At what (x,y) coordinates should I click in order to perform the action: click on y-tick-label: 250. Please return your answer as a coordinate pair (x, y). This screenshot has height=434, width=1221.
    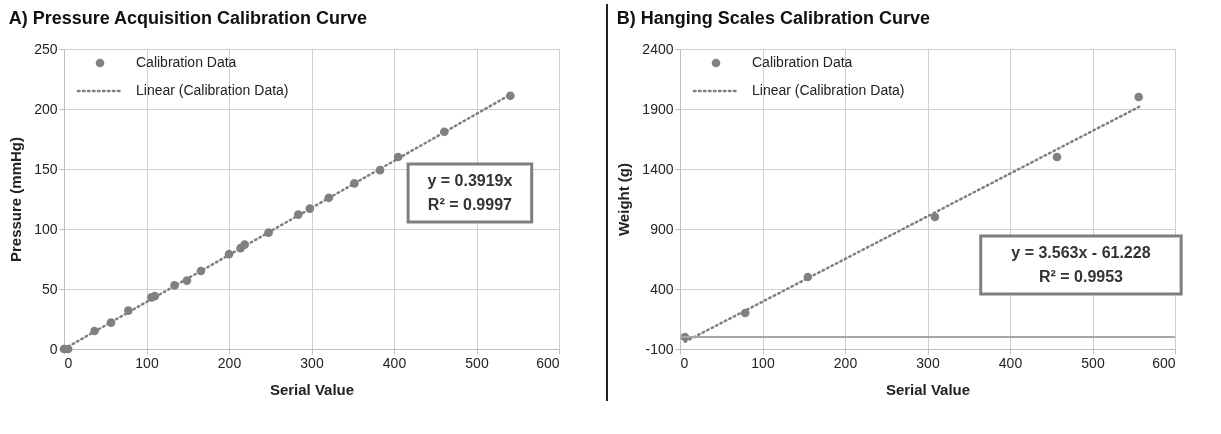
    Looking at the image, I should click on (46, 48).